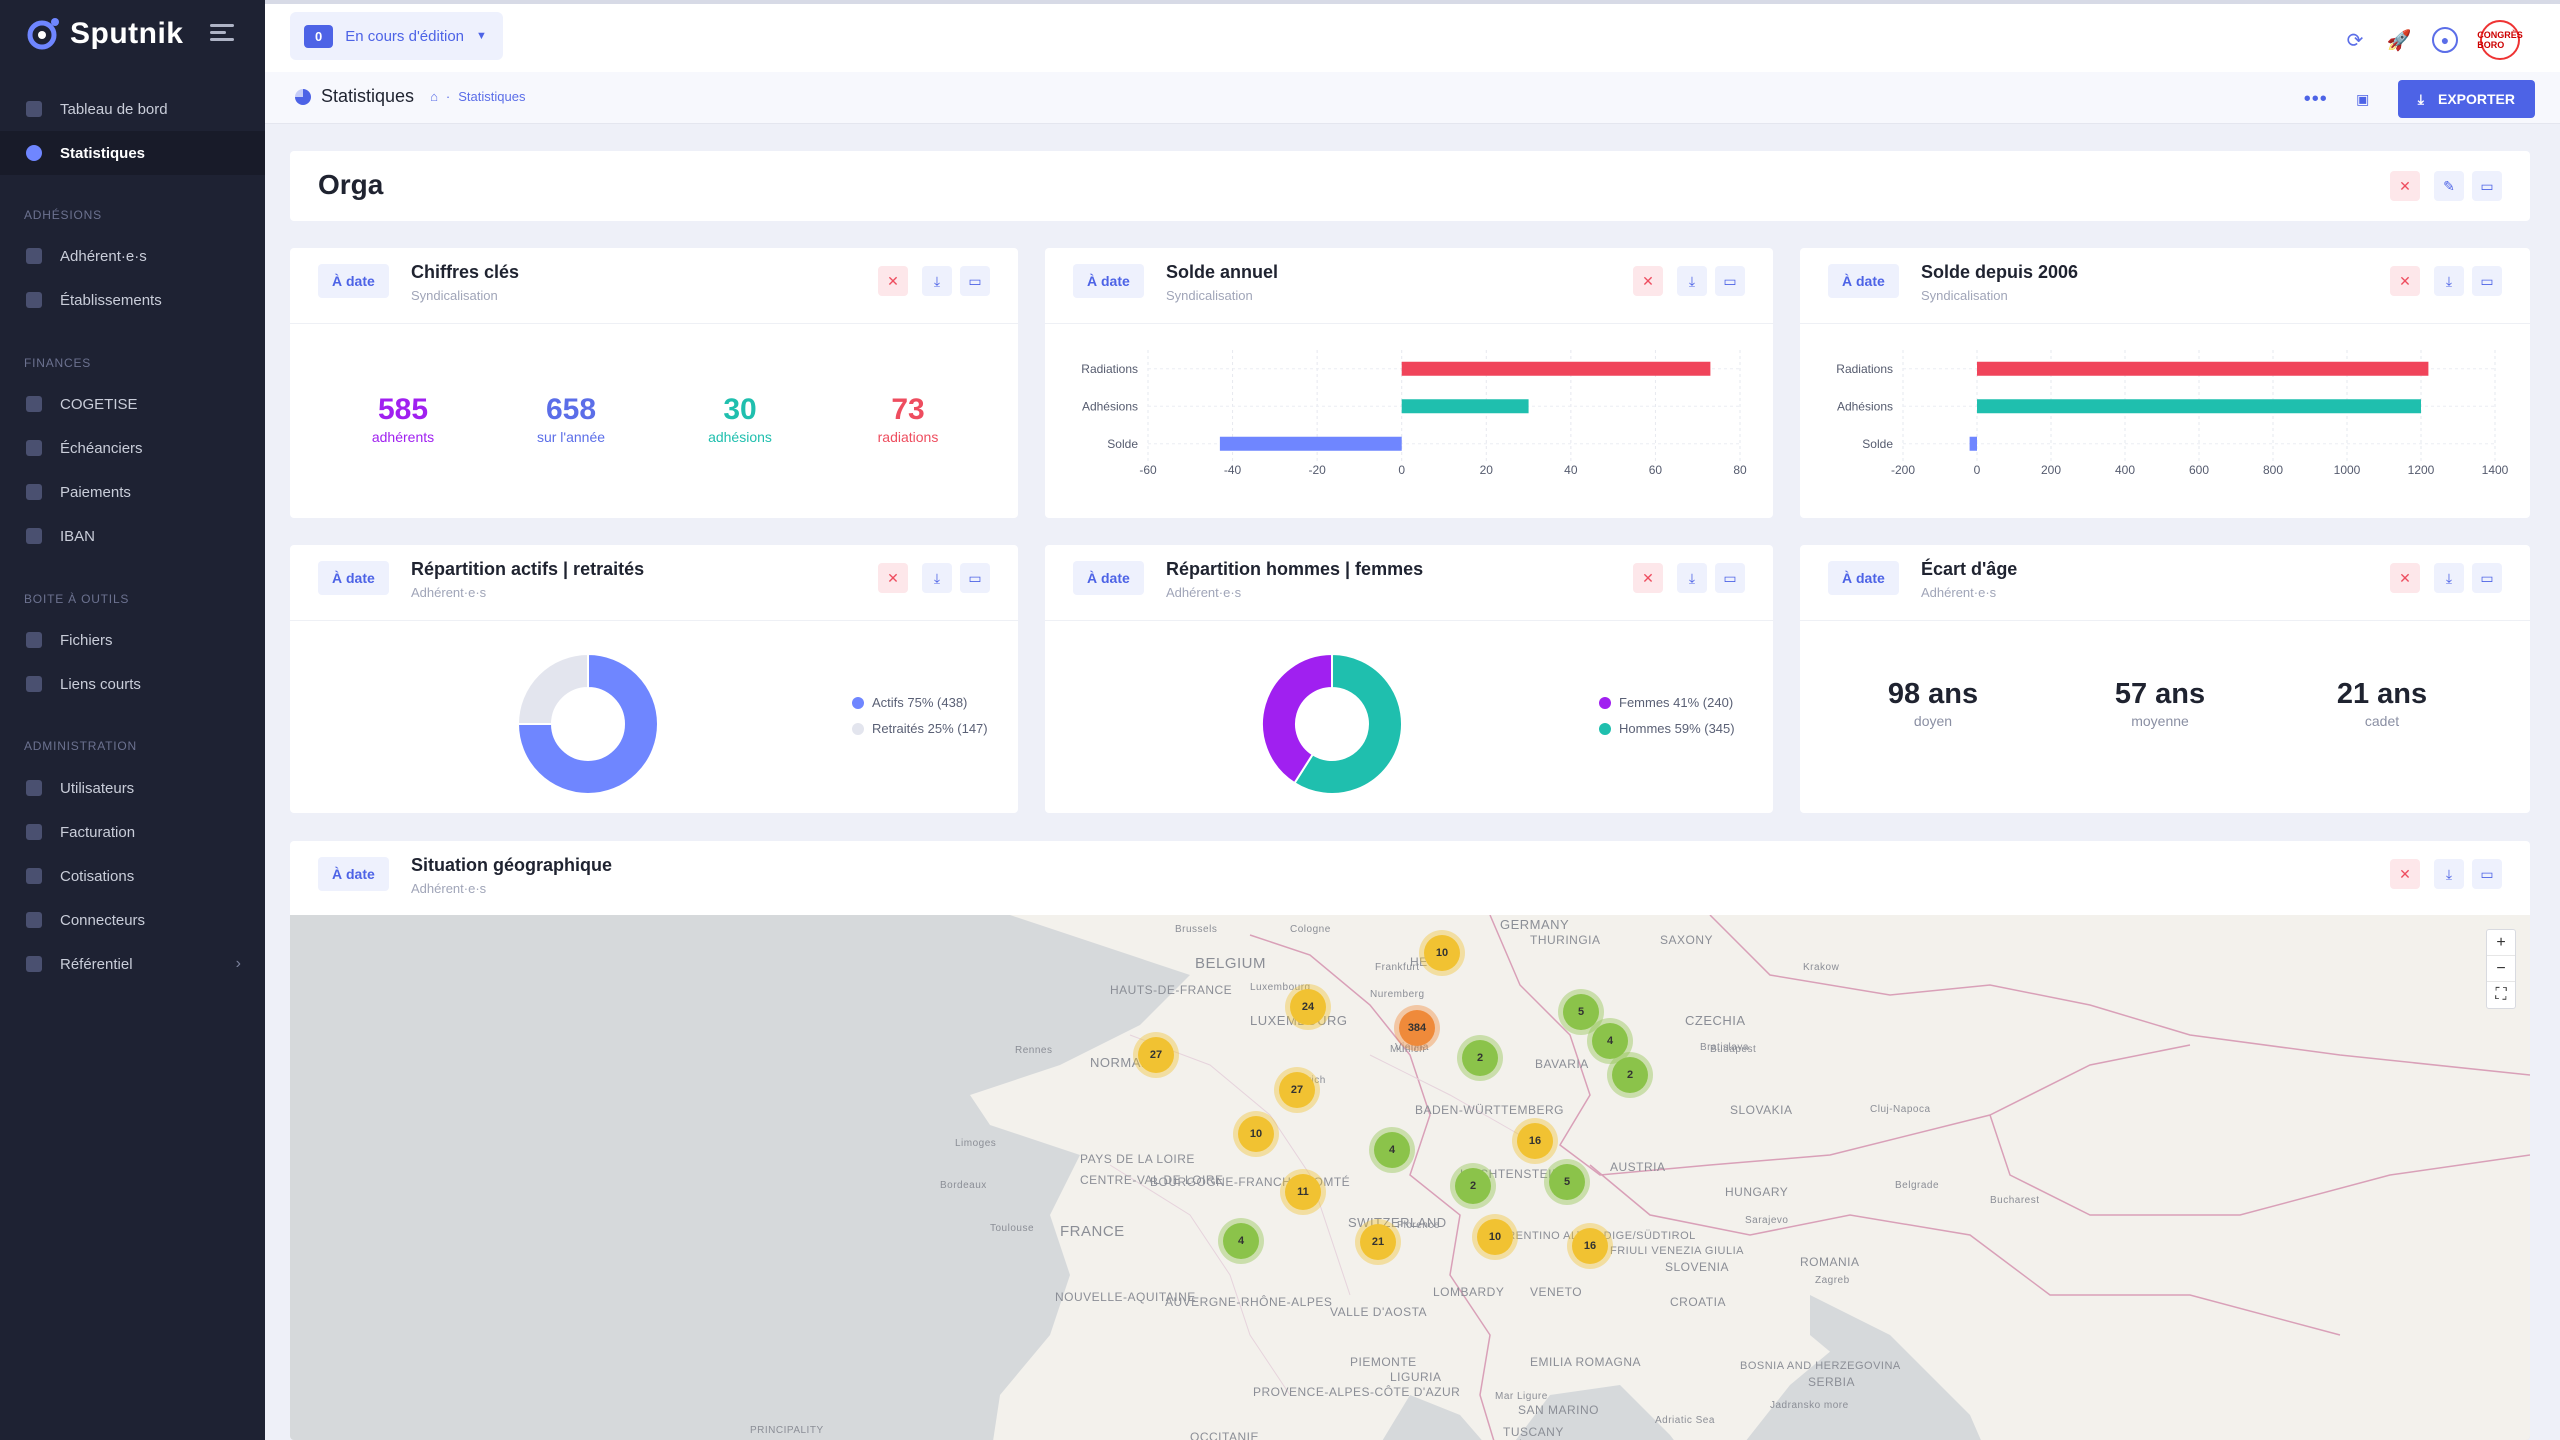  Describe the element at coordinates (132, 832) in the screenshot. I see `sidebar-item-facturation: Facturation` at that location.